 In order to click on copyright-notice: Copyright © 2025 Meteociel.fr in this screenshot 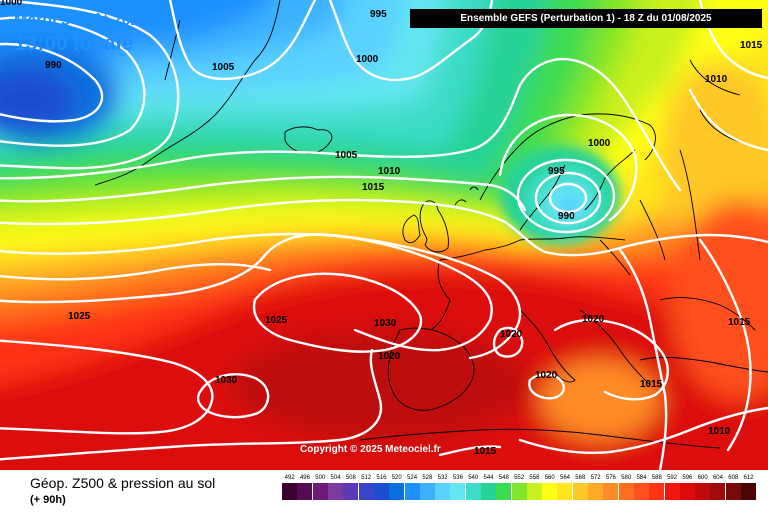, I will do `click(370, 449)`.